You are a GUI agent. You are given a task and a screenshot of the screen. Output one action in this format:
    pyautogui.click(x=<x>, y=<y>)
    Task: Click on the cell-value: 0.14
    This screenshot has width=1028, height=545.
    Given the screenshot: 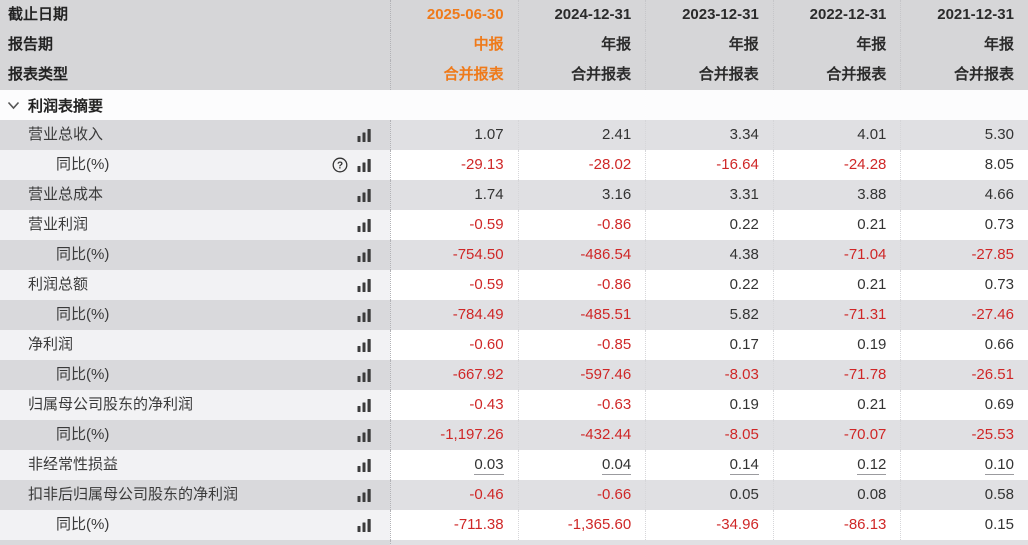 What is the action you would take?
    pyautogui.click(x=744, y=465)
    